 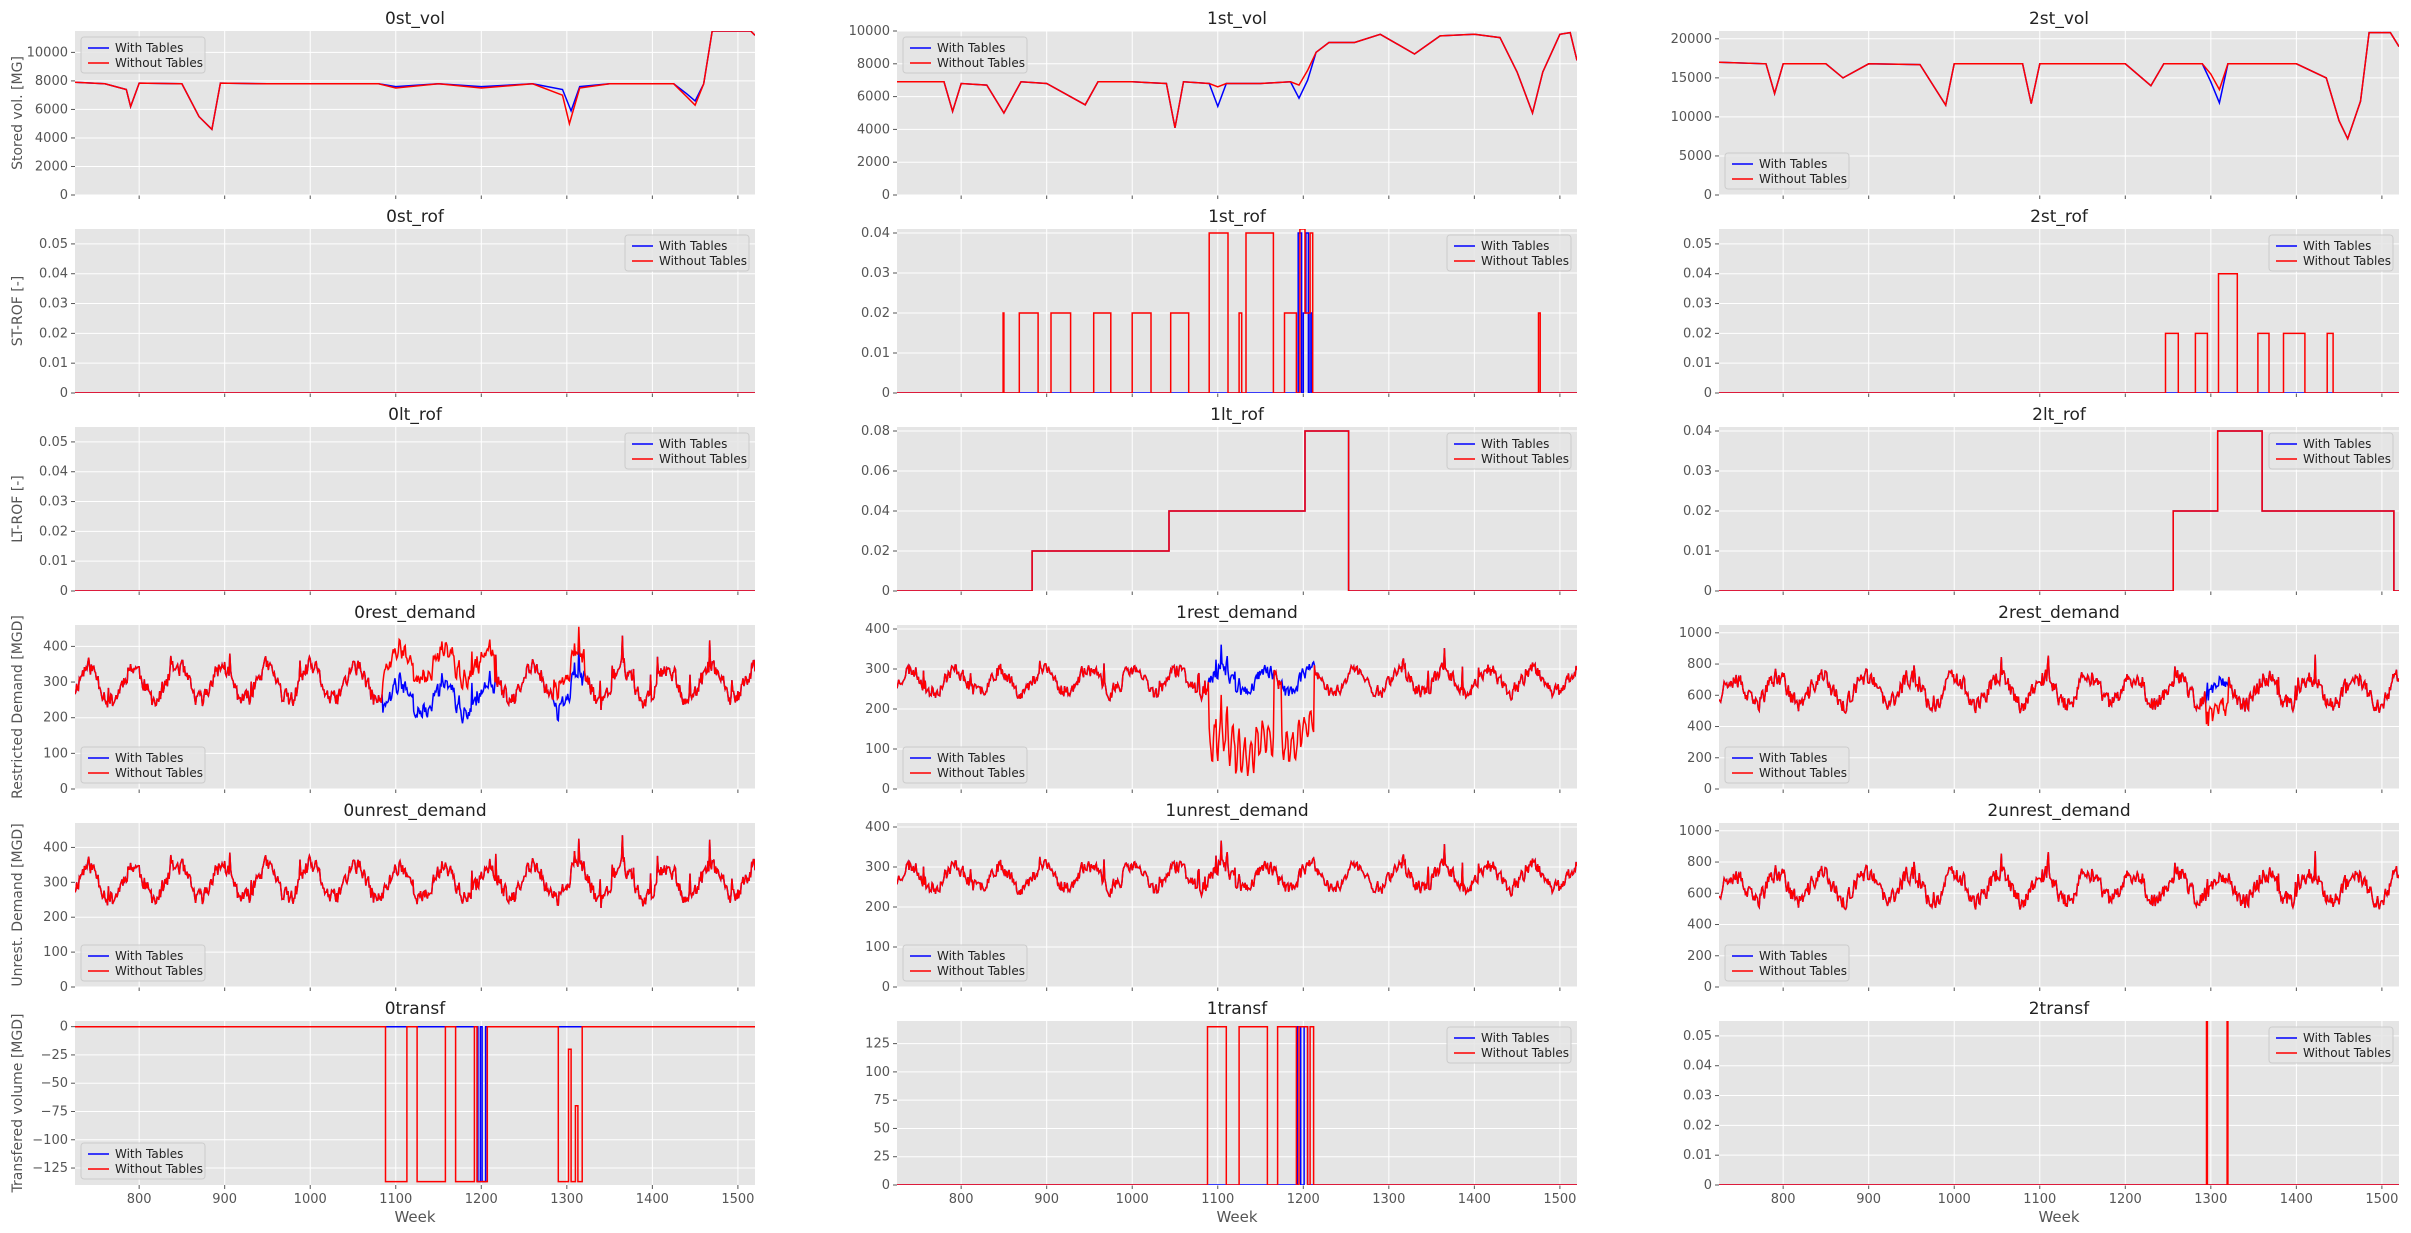 What do you see at coordinates (2058, 1217) in the screenshot?
I see `x-axis-label: Week` at bounding box center [2058, 1217].